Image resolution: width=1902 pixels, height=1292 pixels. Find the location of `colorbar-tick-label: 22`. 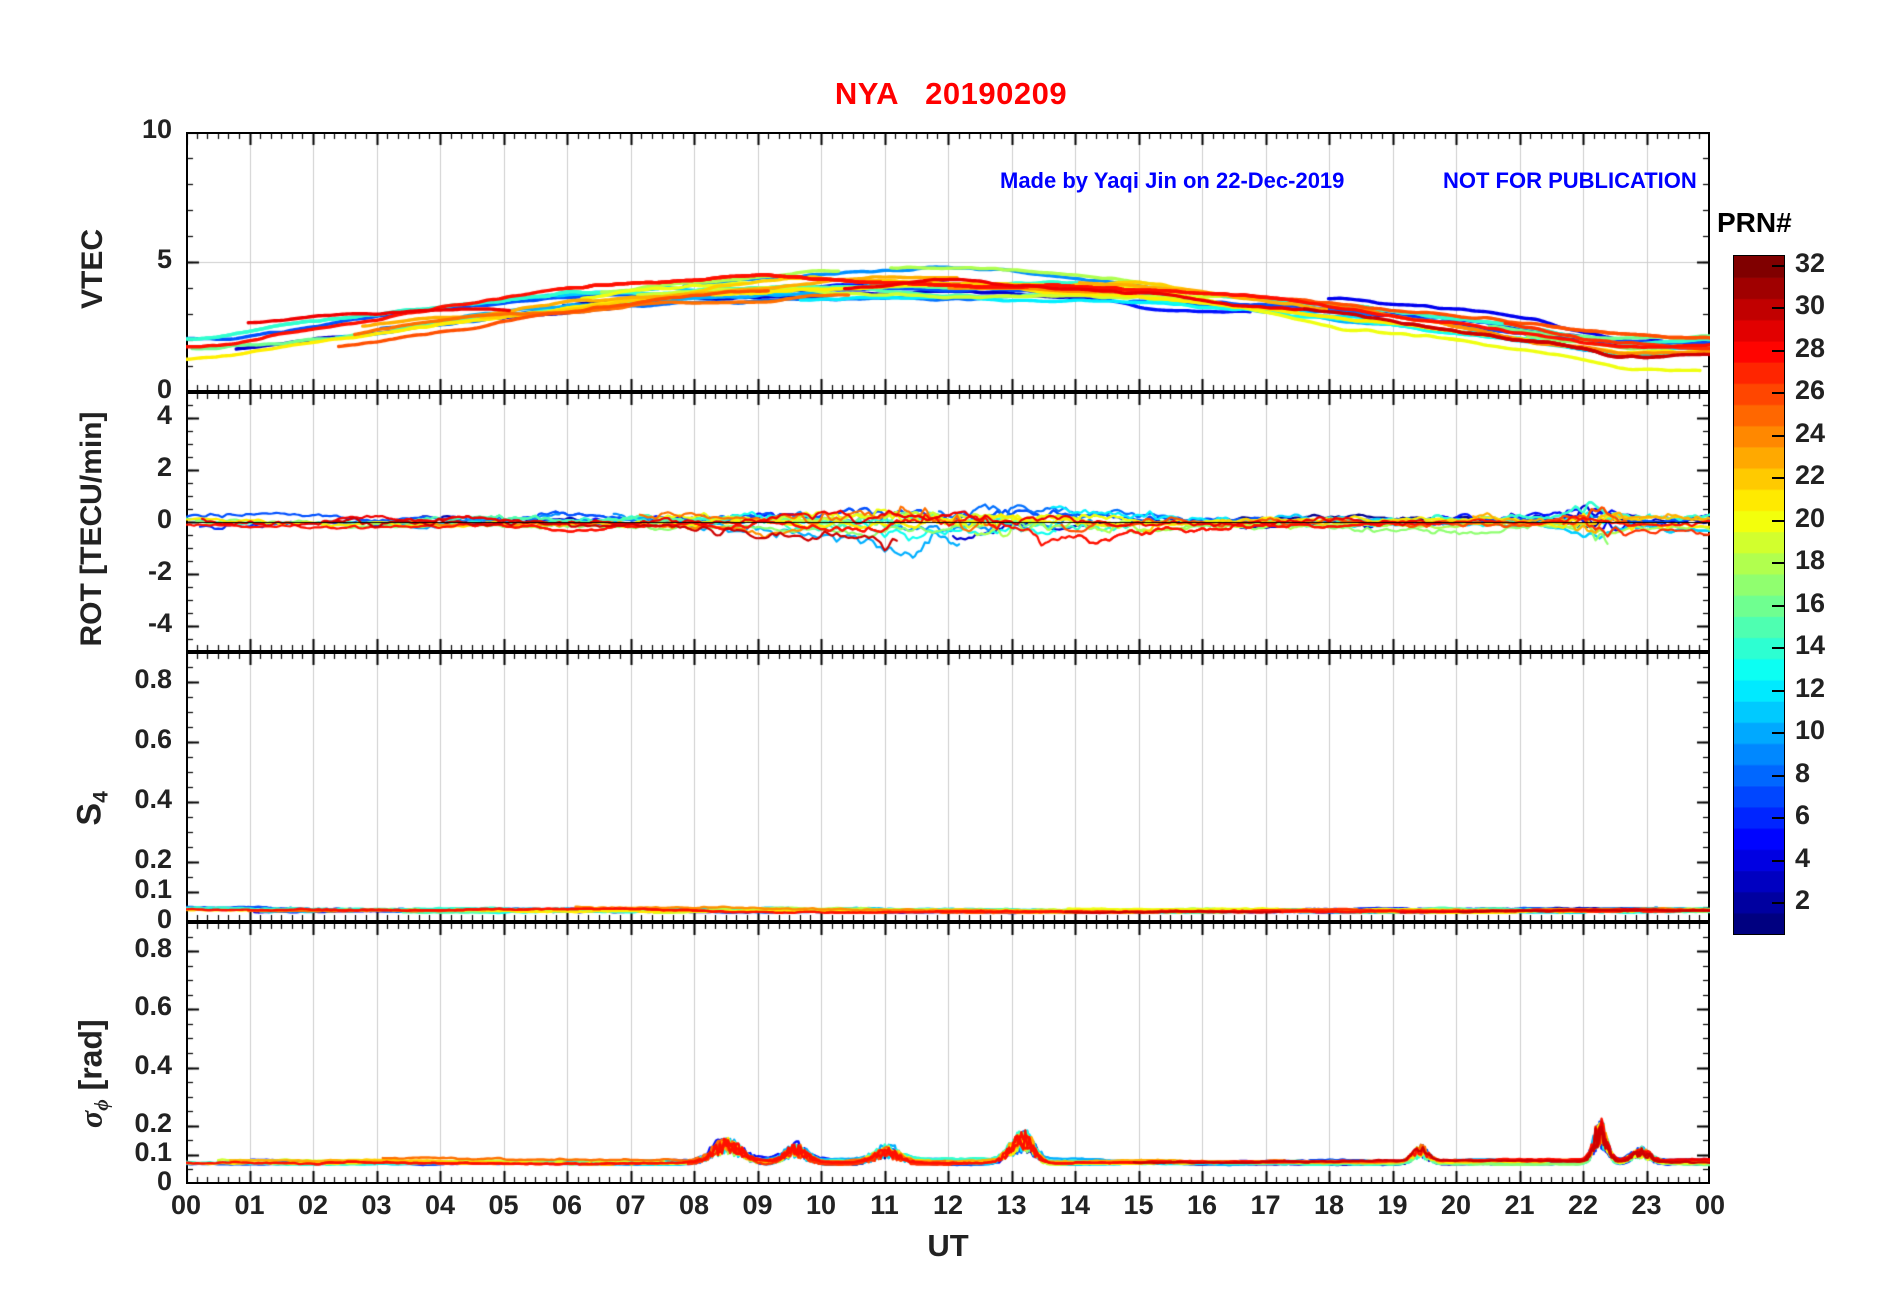

colorbar-tick-label: 22 is located at coordinates (1810, 475).